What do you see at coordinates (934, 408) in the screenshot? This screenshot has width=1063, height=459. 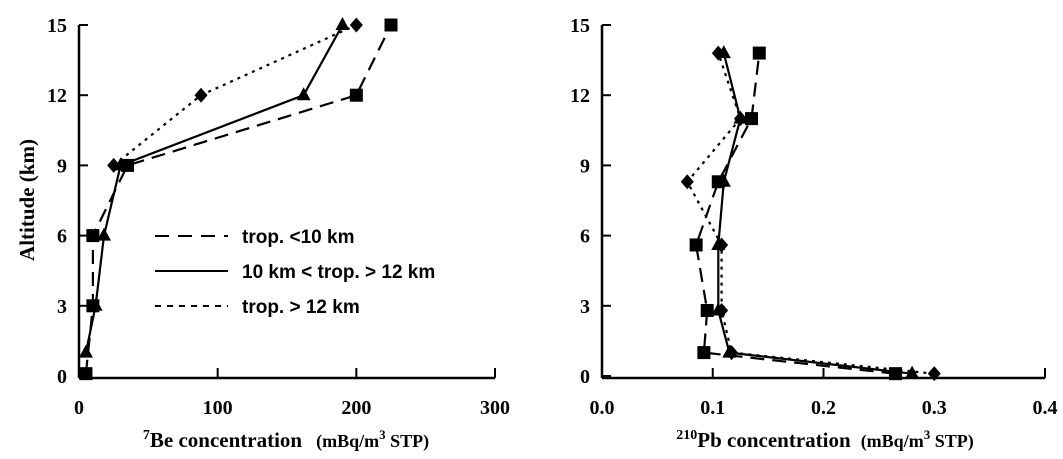 I see `x-tick-label: 0.3` at bounding box center [934, 408].